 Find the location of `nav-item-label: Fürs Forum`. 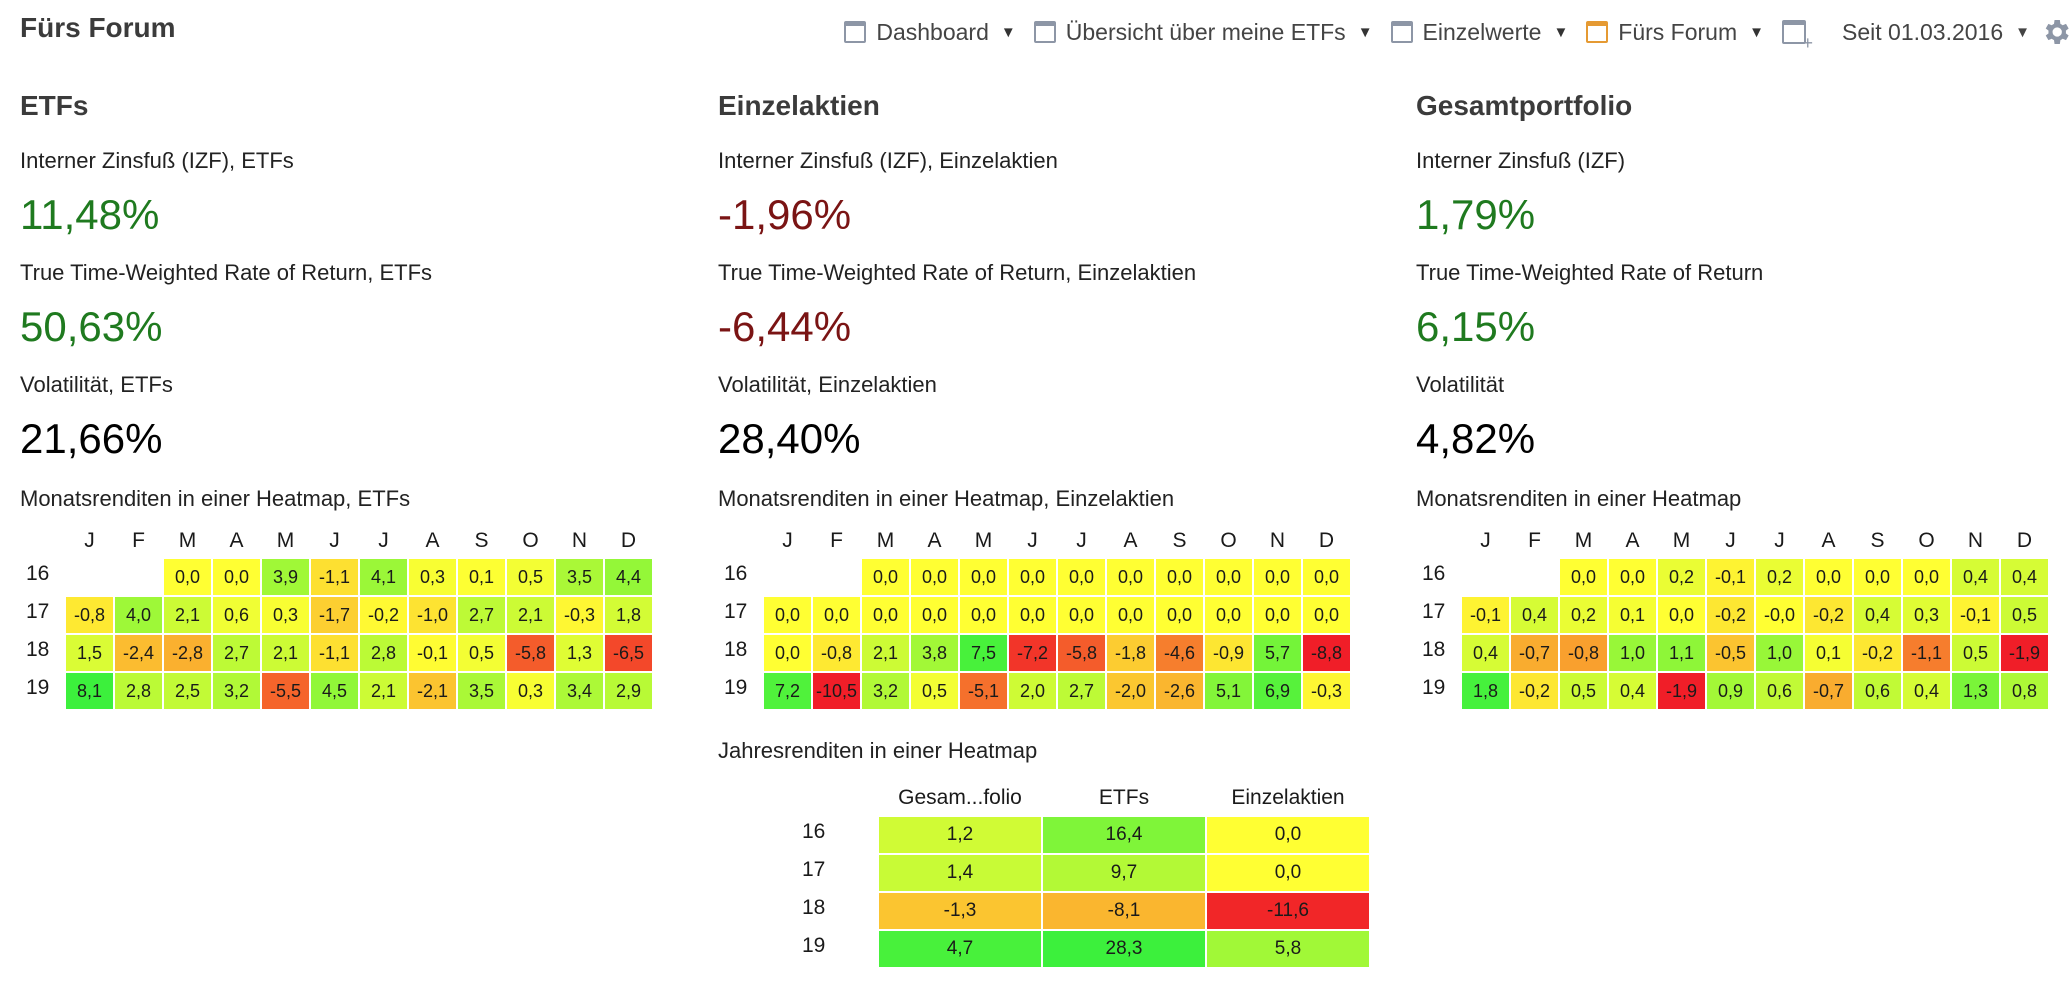

nav-item-label: Fürs Forum is located at coordinates (1678, 31).